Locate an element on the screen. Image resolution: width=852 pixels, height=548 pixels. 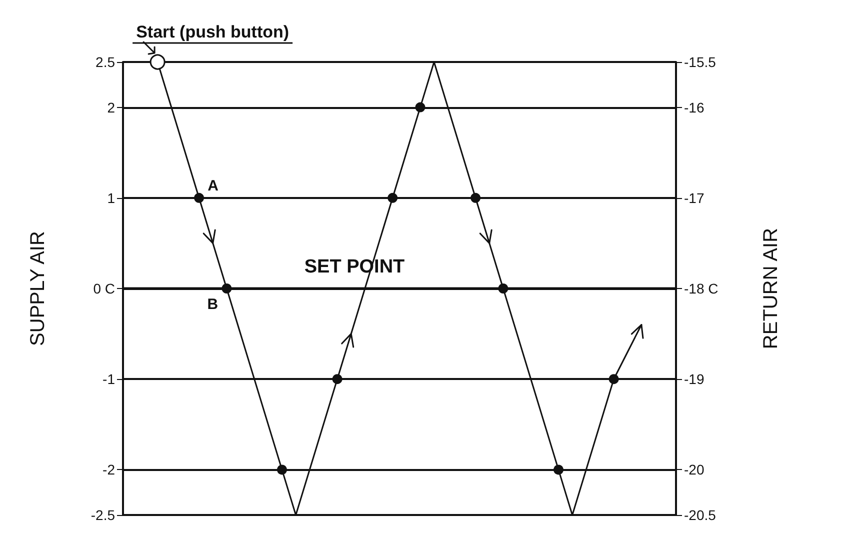
y-tick-label: 1 is located at coordinates (111, 198).